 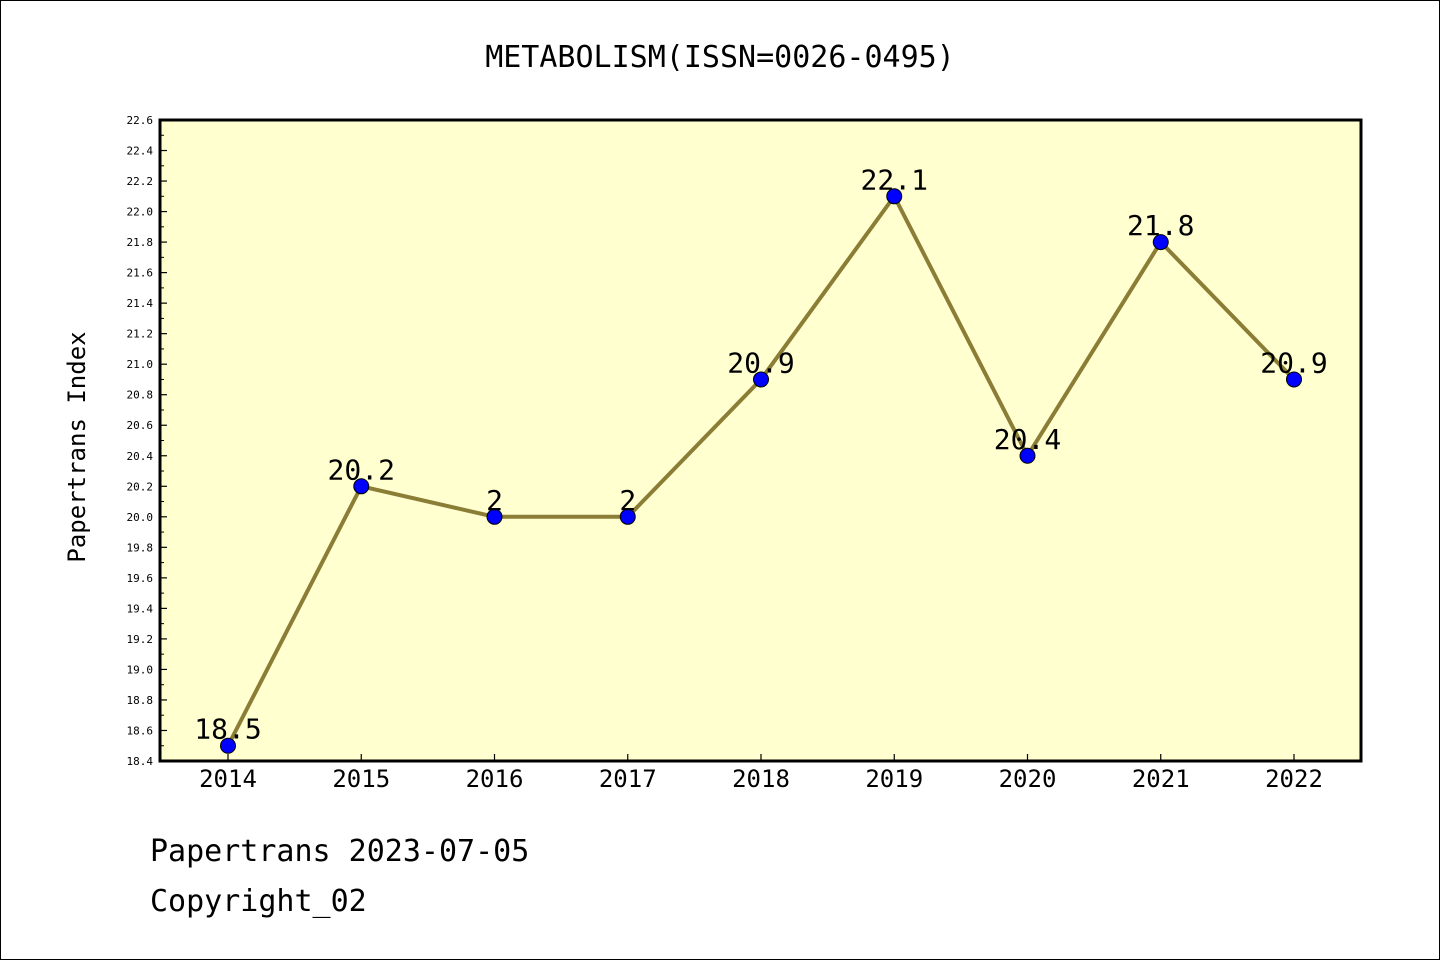 I want to click on y-tick-label: 19.0, so click(x=140, y=669).